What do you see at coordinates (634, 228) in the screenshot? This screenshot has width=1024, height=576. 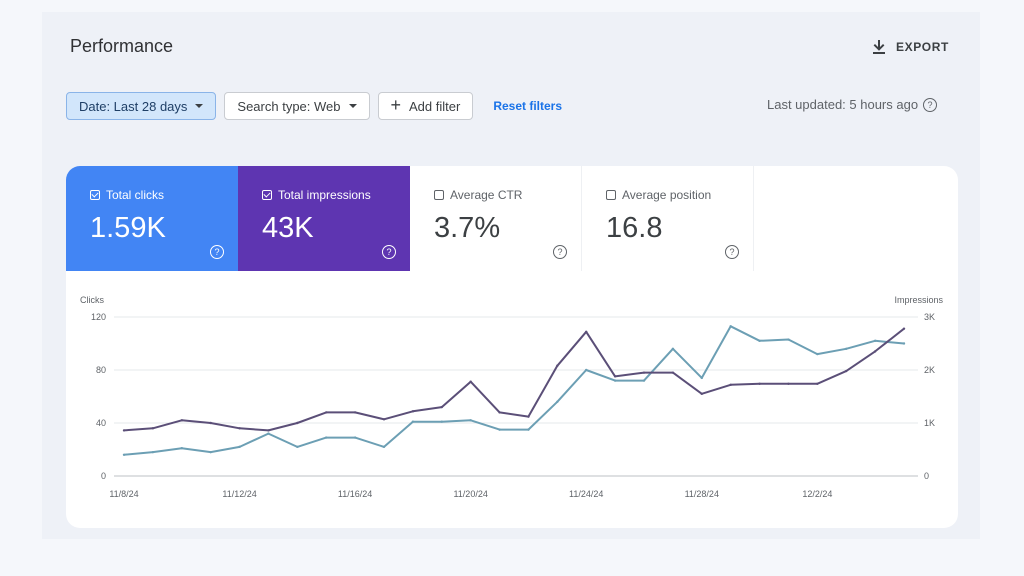 I see `metric-value: 16.8` at bounding box center [634, 228].